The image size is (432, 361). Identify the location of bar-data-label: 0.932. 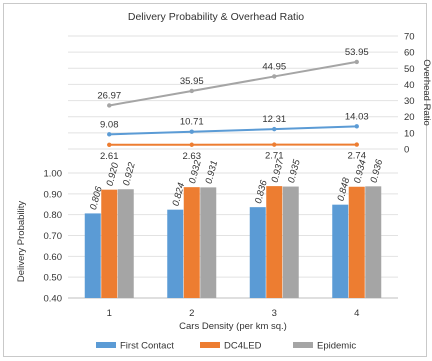
(195, 171).